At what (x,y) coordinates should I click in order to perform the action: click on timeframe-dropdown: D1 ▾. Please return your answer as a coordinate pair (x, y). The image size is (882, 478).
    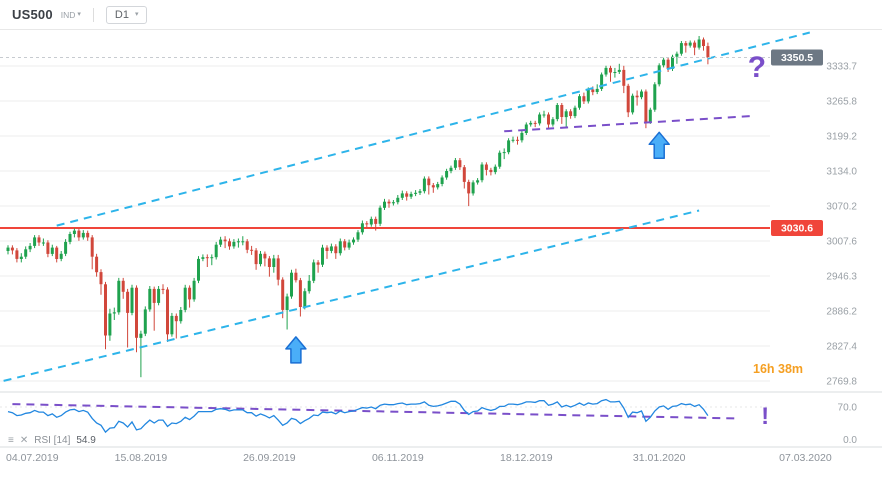
    Looking at the image, I should click on (126, 14).